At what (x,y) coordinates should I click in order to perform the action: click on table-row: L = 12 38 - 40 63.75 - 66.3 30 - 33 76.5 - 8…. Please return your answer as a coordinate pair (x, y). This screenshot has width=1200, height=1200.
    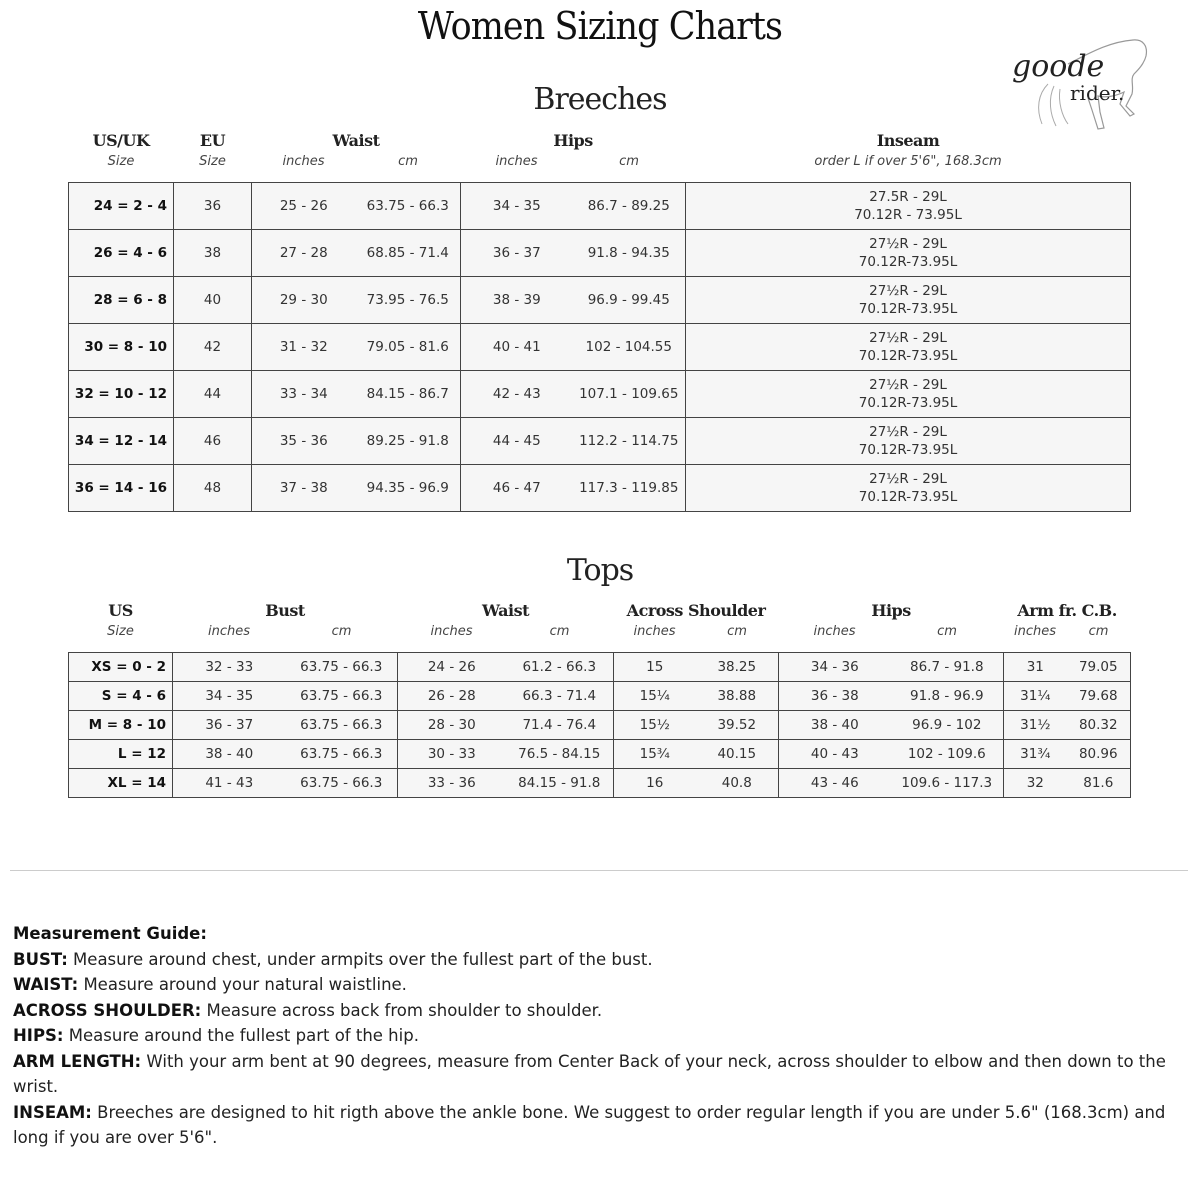
    Looking at the image, I should click on (600, 754).